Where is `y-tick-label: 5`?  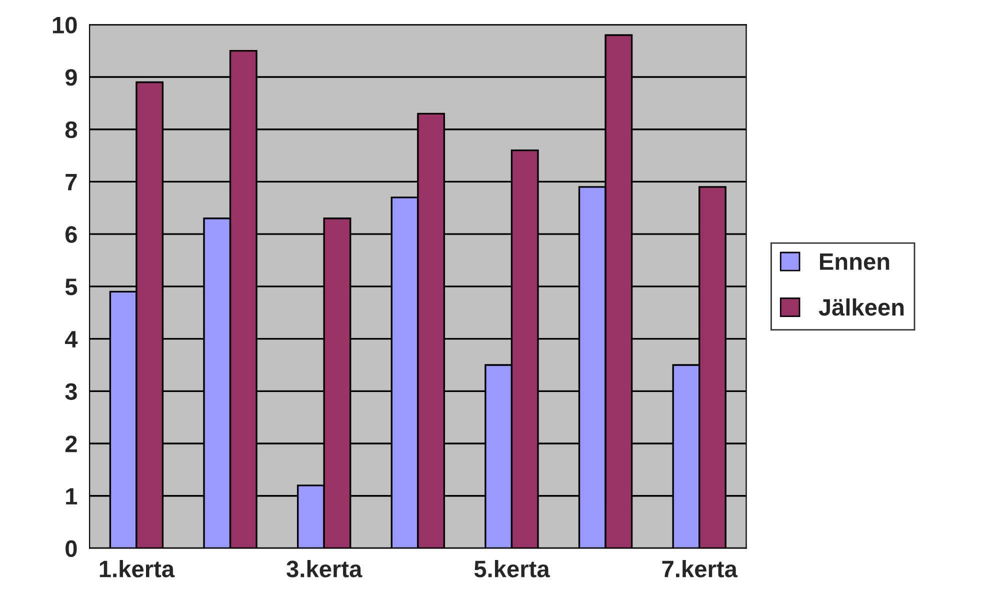 y-tick-label: 5 is located at coordinates (71, 287).